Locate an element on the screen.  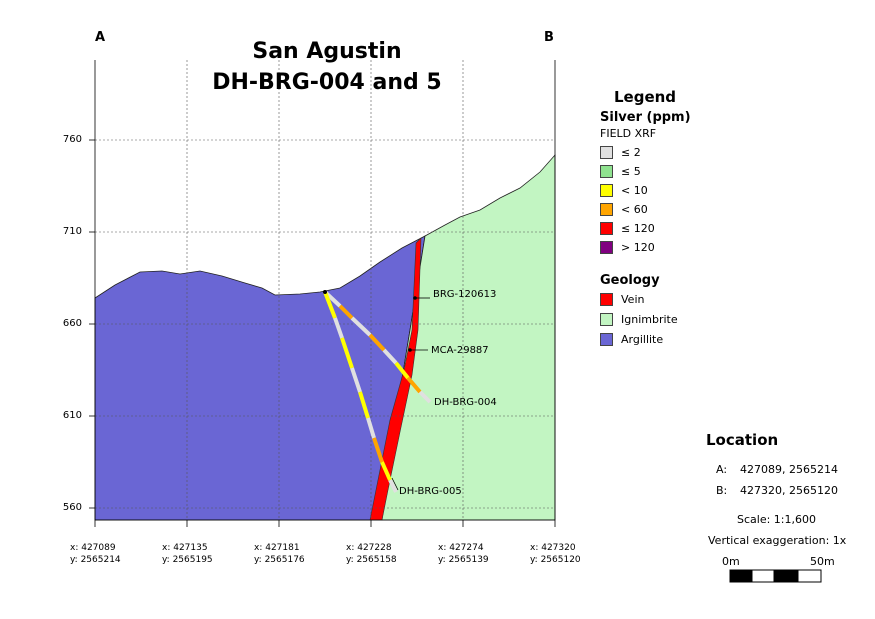
location-b-coords: 427320, 2565120 is located at coordinates (789, 490).